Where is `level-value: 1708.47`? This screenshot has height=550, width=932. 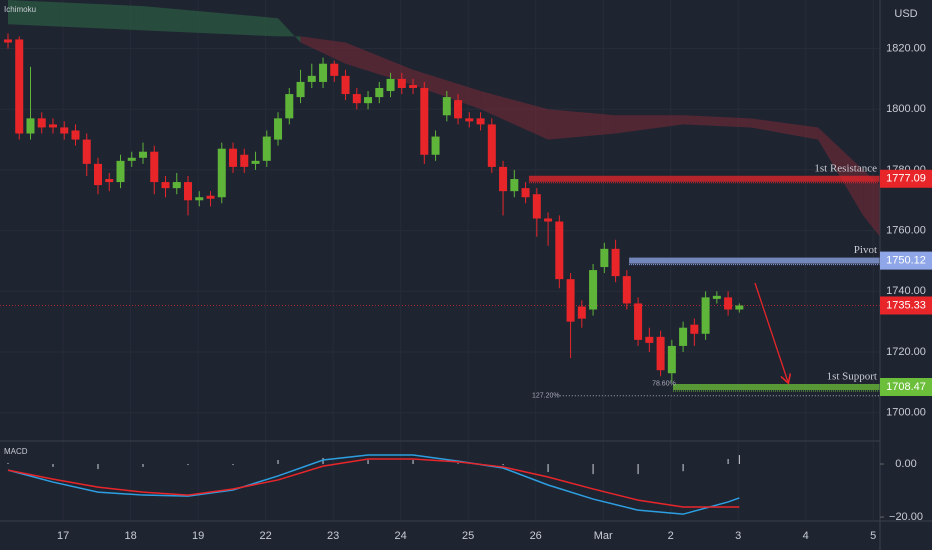
level-value: 1708.47 is located at coordinates (906, 387).